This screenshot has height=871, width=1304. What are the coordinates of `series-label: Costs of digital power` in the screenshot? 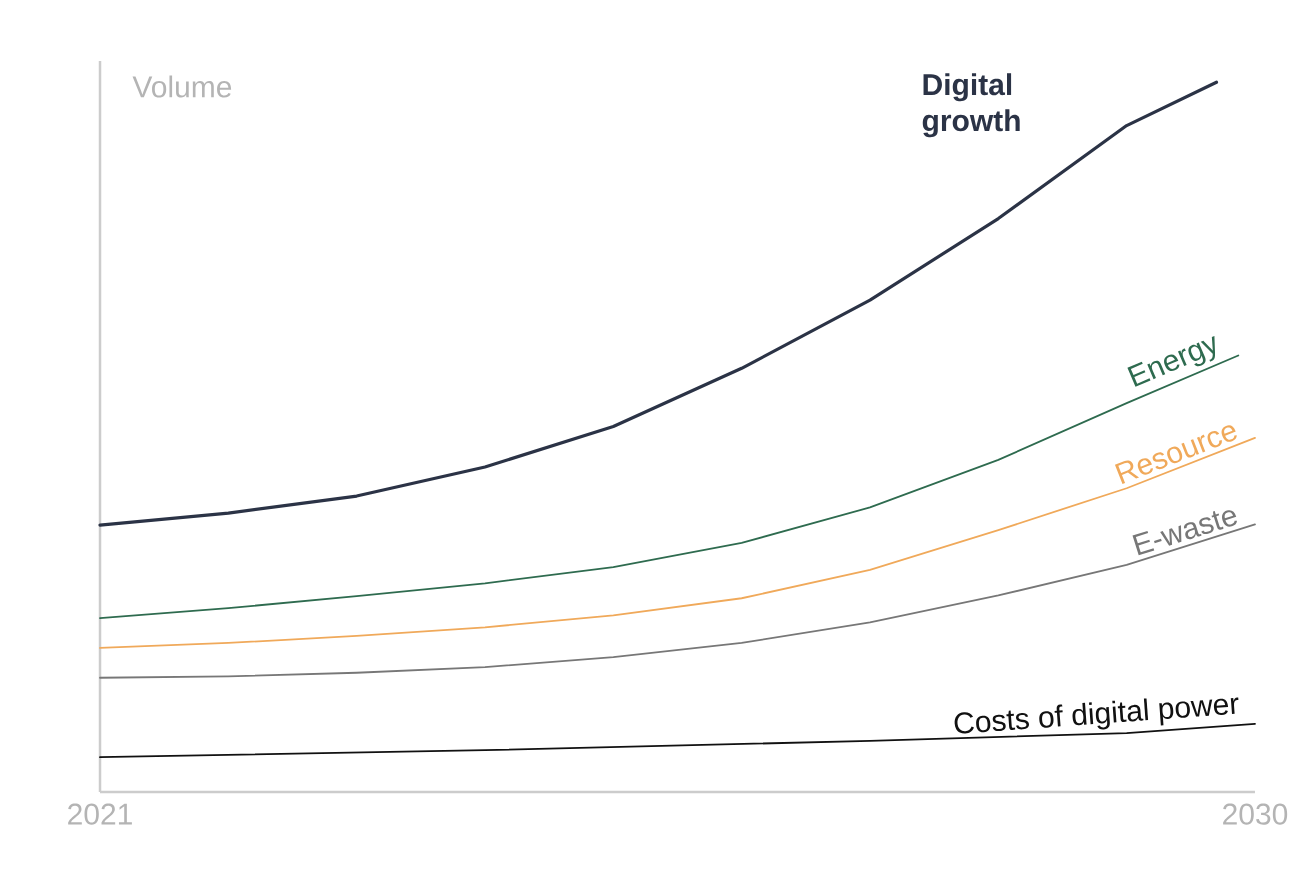 It's located at (1096, 715).